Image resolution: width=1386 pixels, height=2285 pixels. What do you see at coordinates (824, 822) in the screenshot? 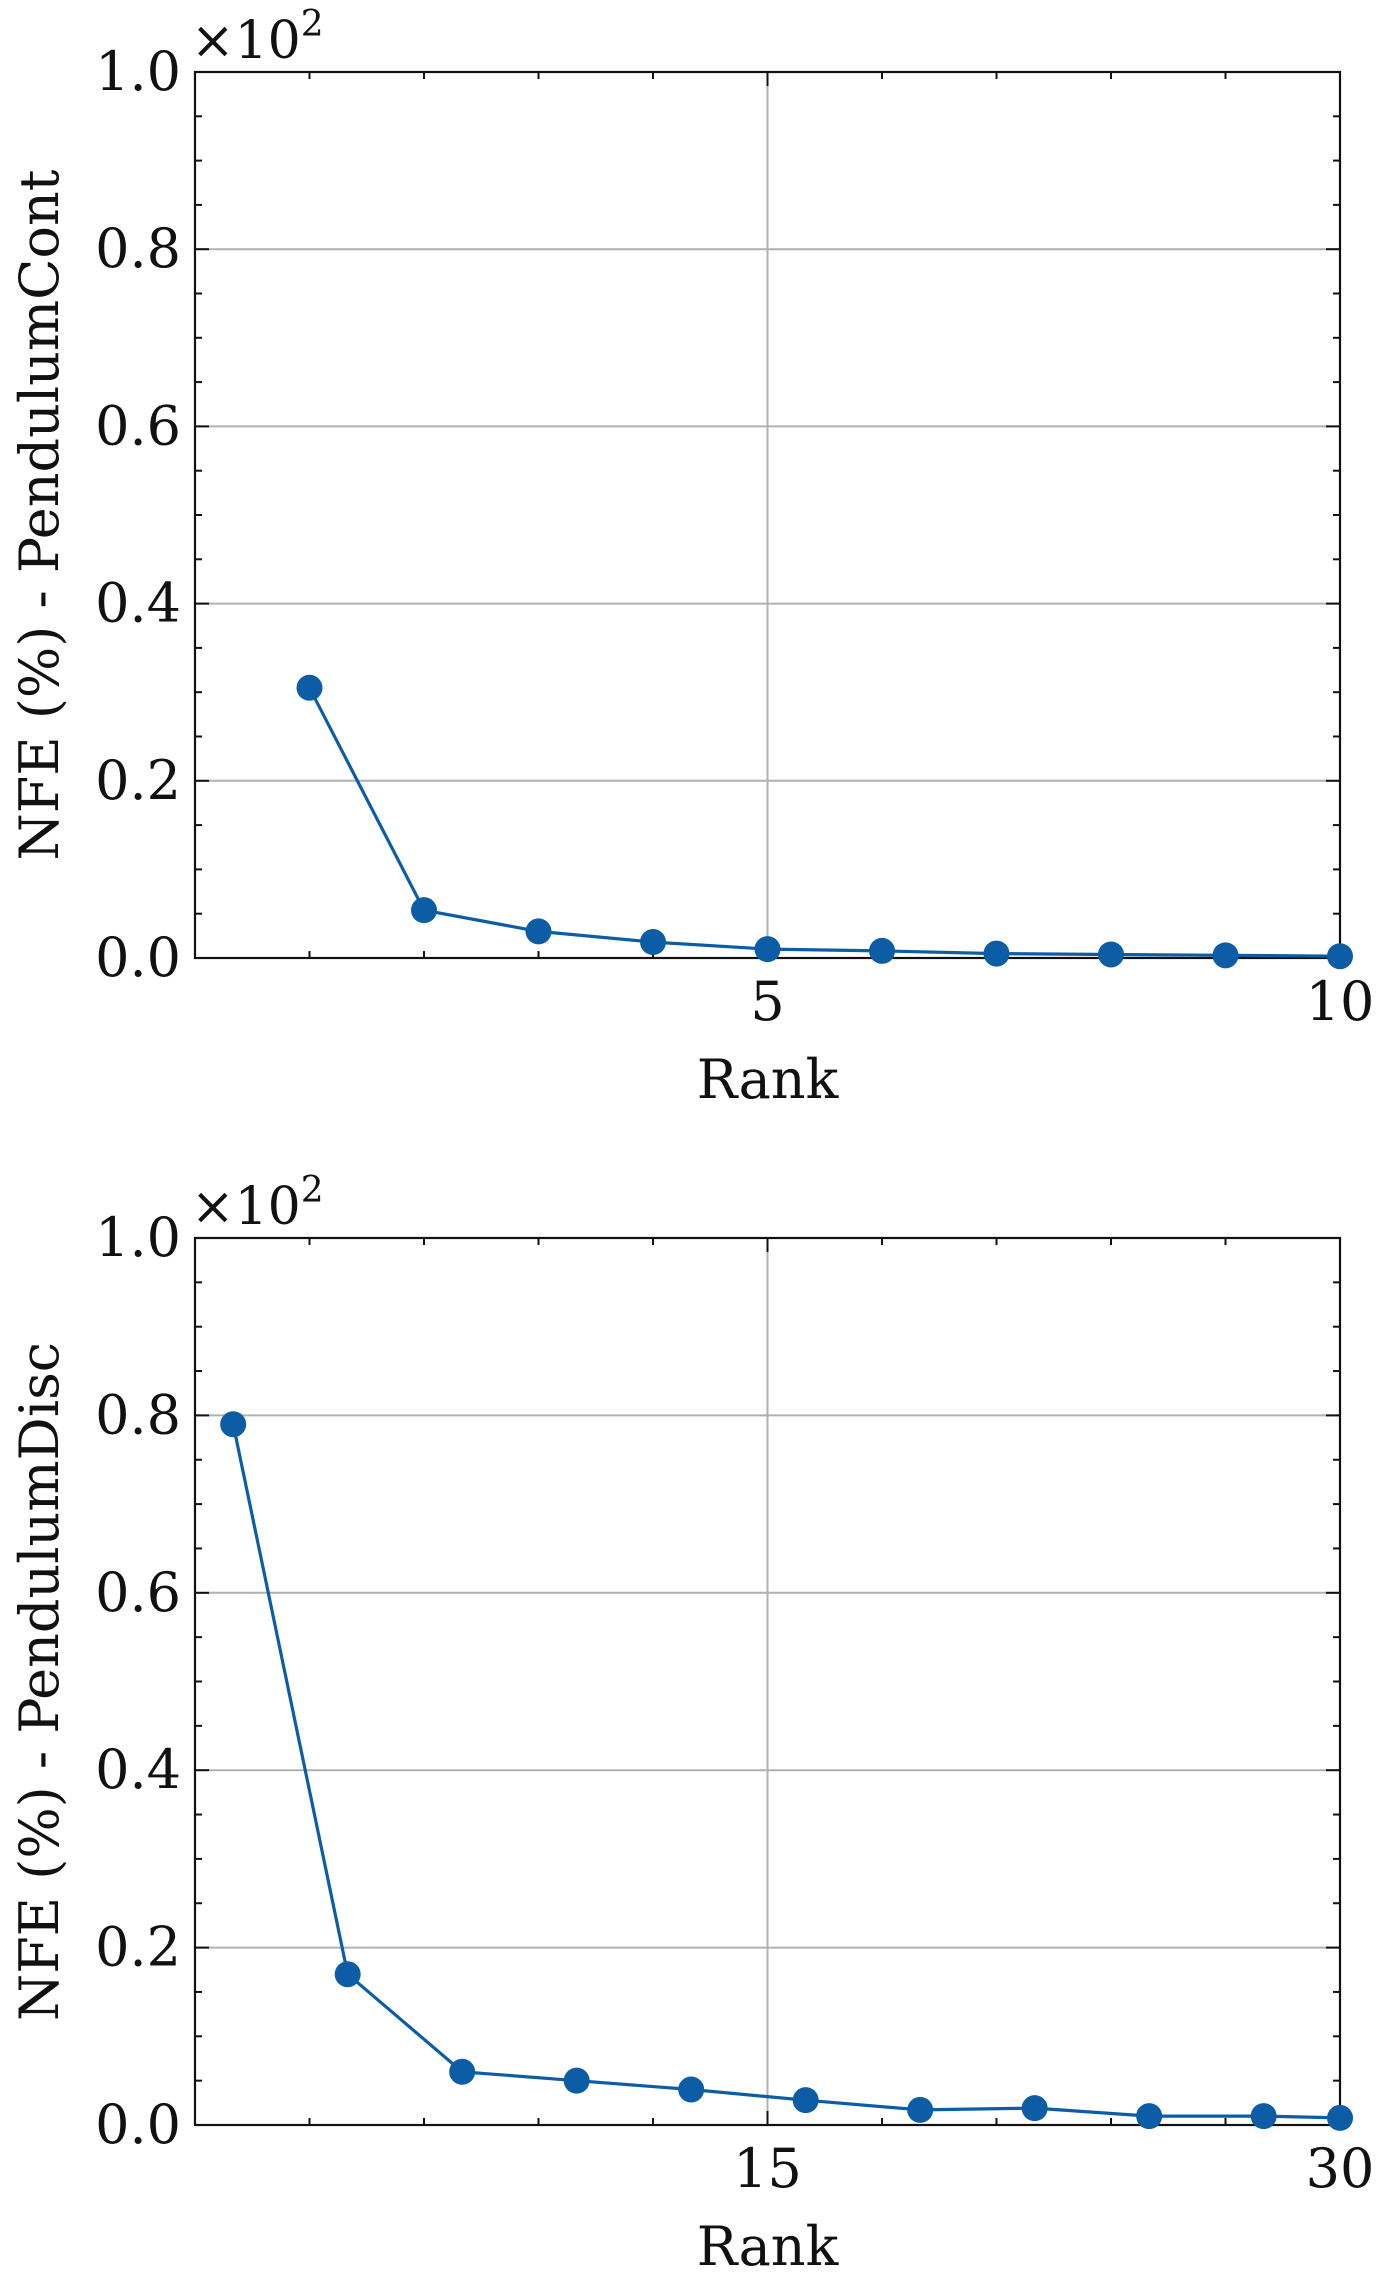
I see `series-line` at bounding box center [824, 822].